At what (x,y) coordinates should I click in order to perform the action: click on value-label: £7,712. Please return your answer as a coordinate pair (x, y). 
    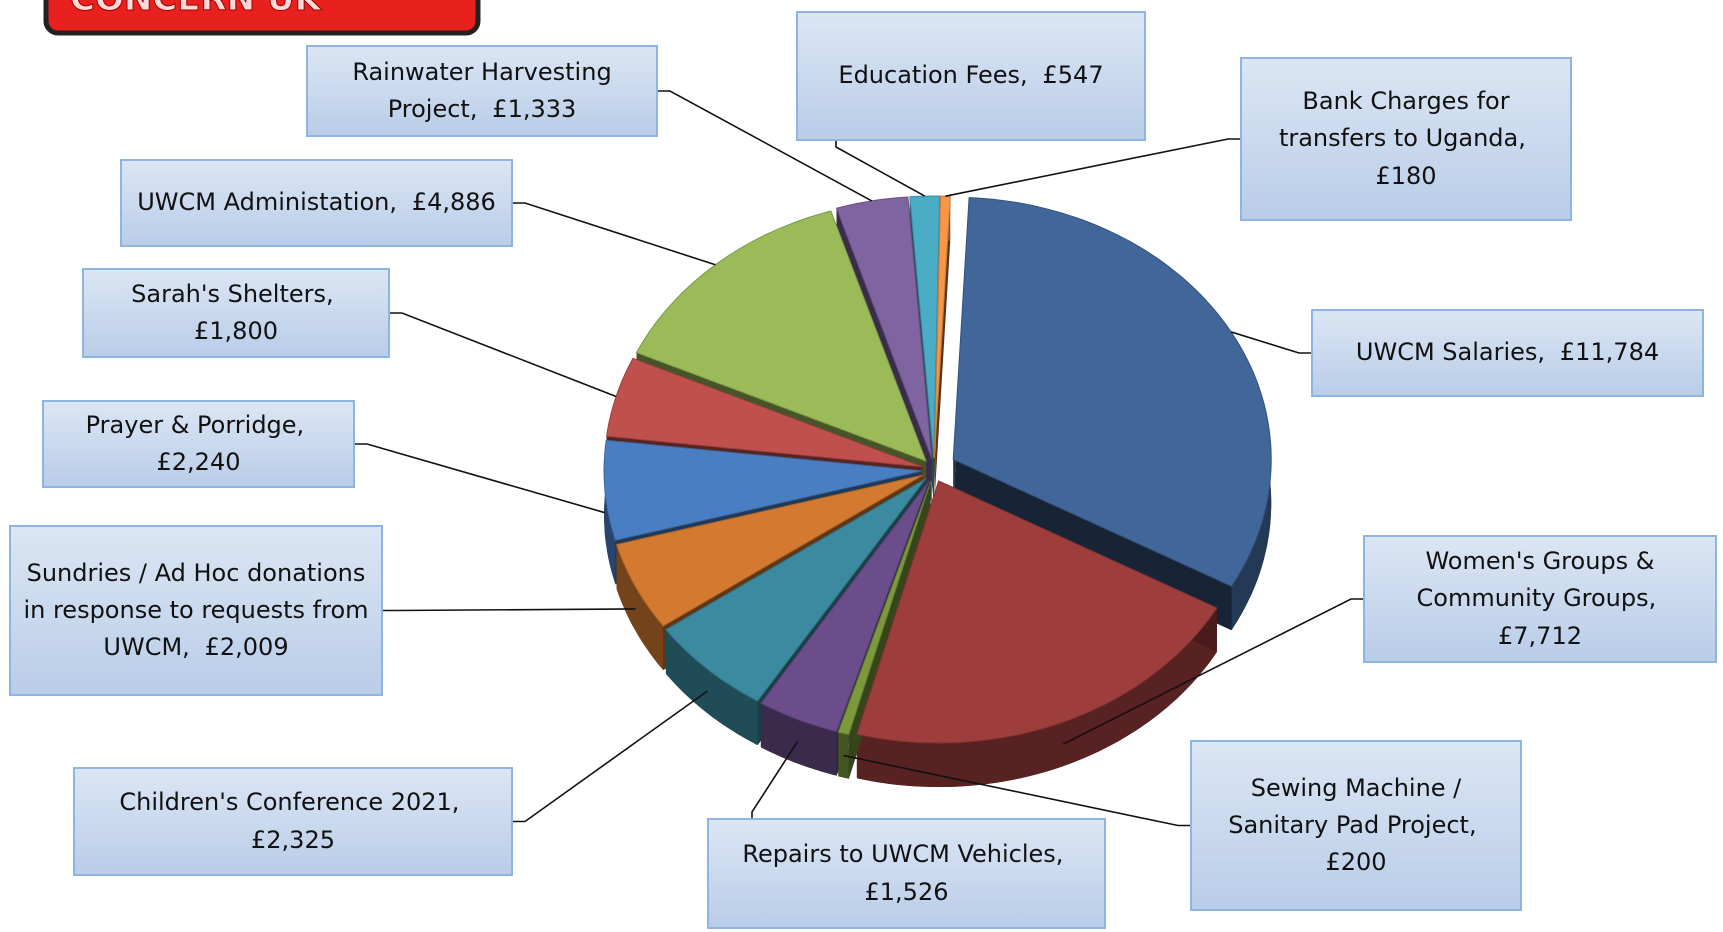
    Looking at the image, I should click on (1540, 635).